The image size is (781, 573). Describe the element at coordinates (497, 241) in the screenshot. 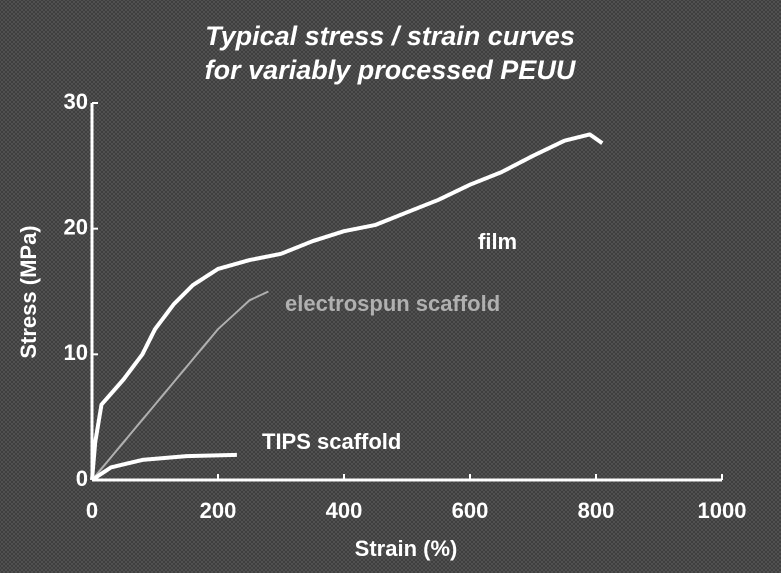

I see `series-label: film` at that location.